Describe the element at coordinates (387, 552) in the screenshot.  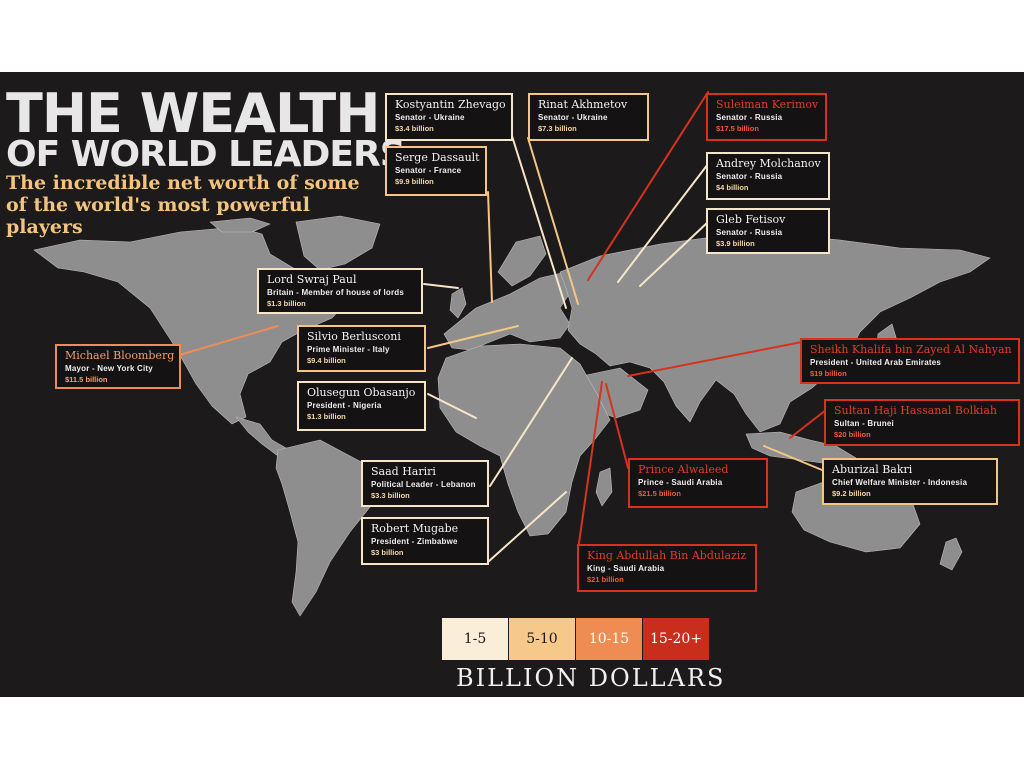
I see `leader-worth: $3 billion` at that location.